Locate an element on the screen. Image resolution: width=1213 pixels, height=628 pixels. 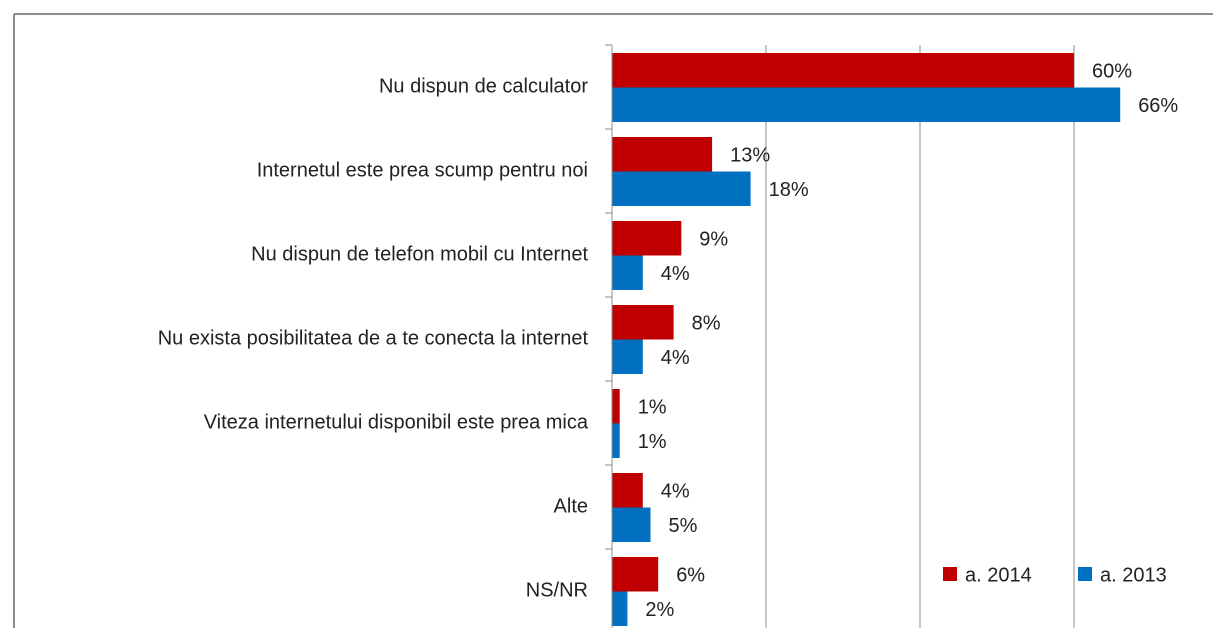
data-label: 6% is located at coordinates (690, 576).